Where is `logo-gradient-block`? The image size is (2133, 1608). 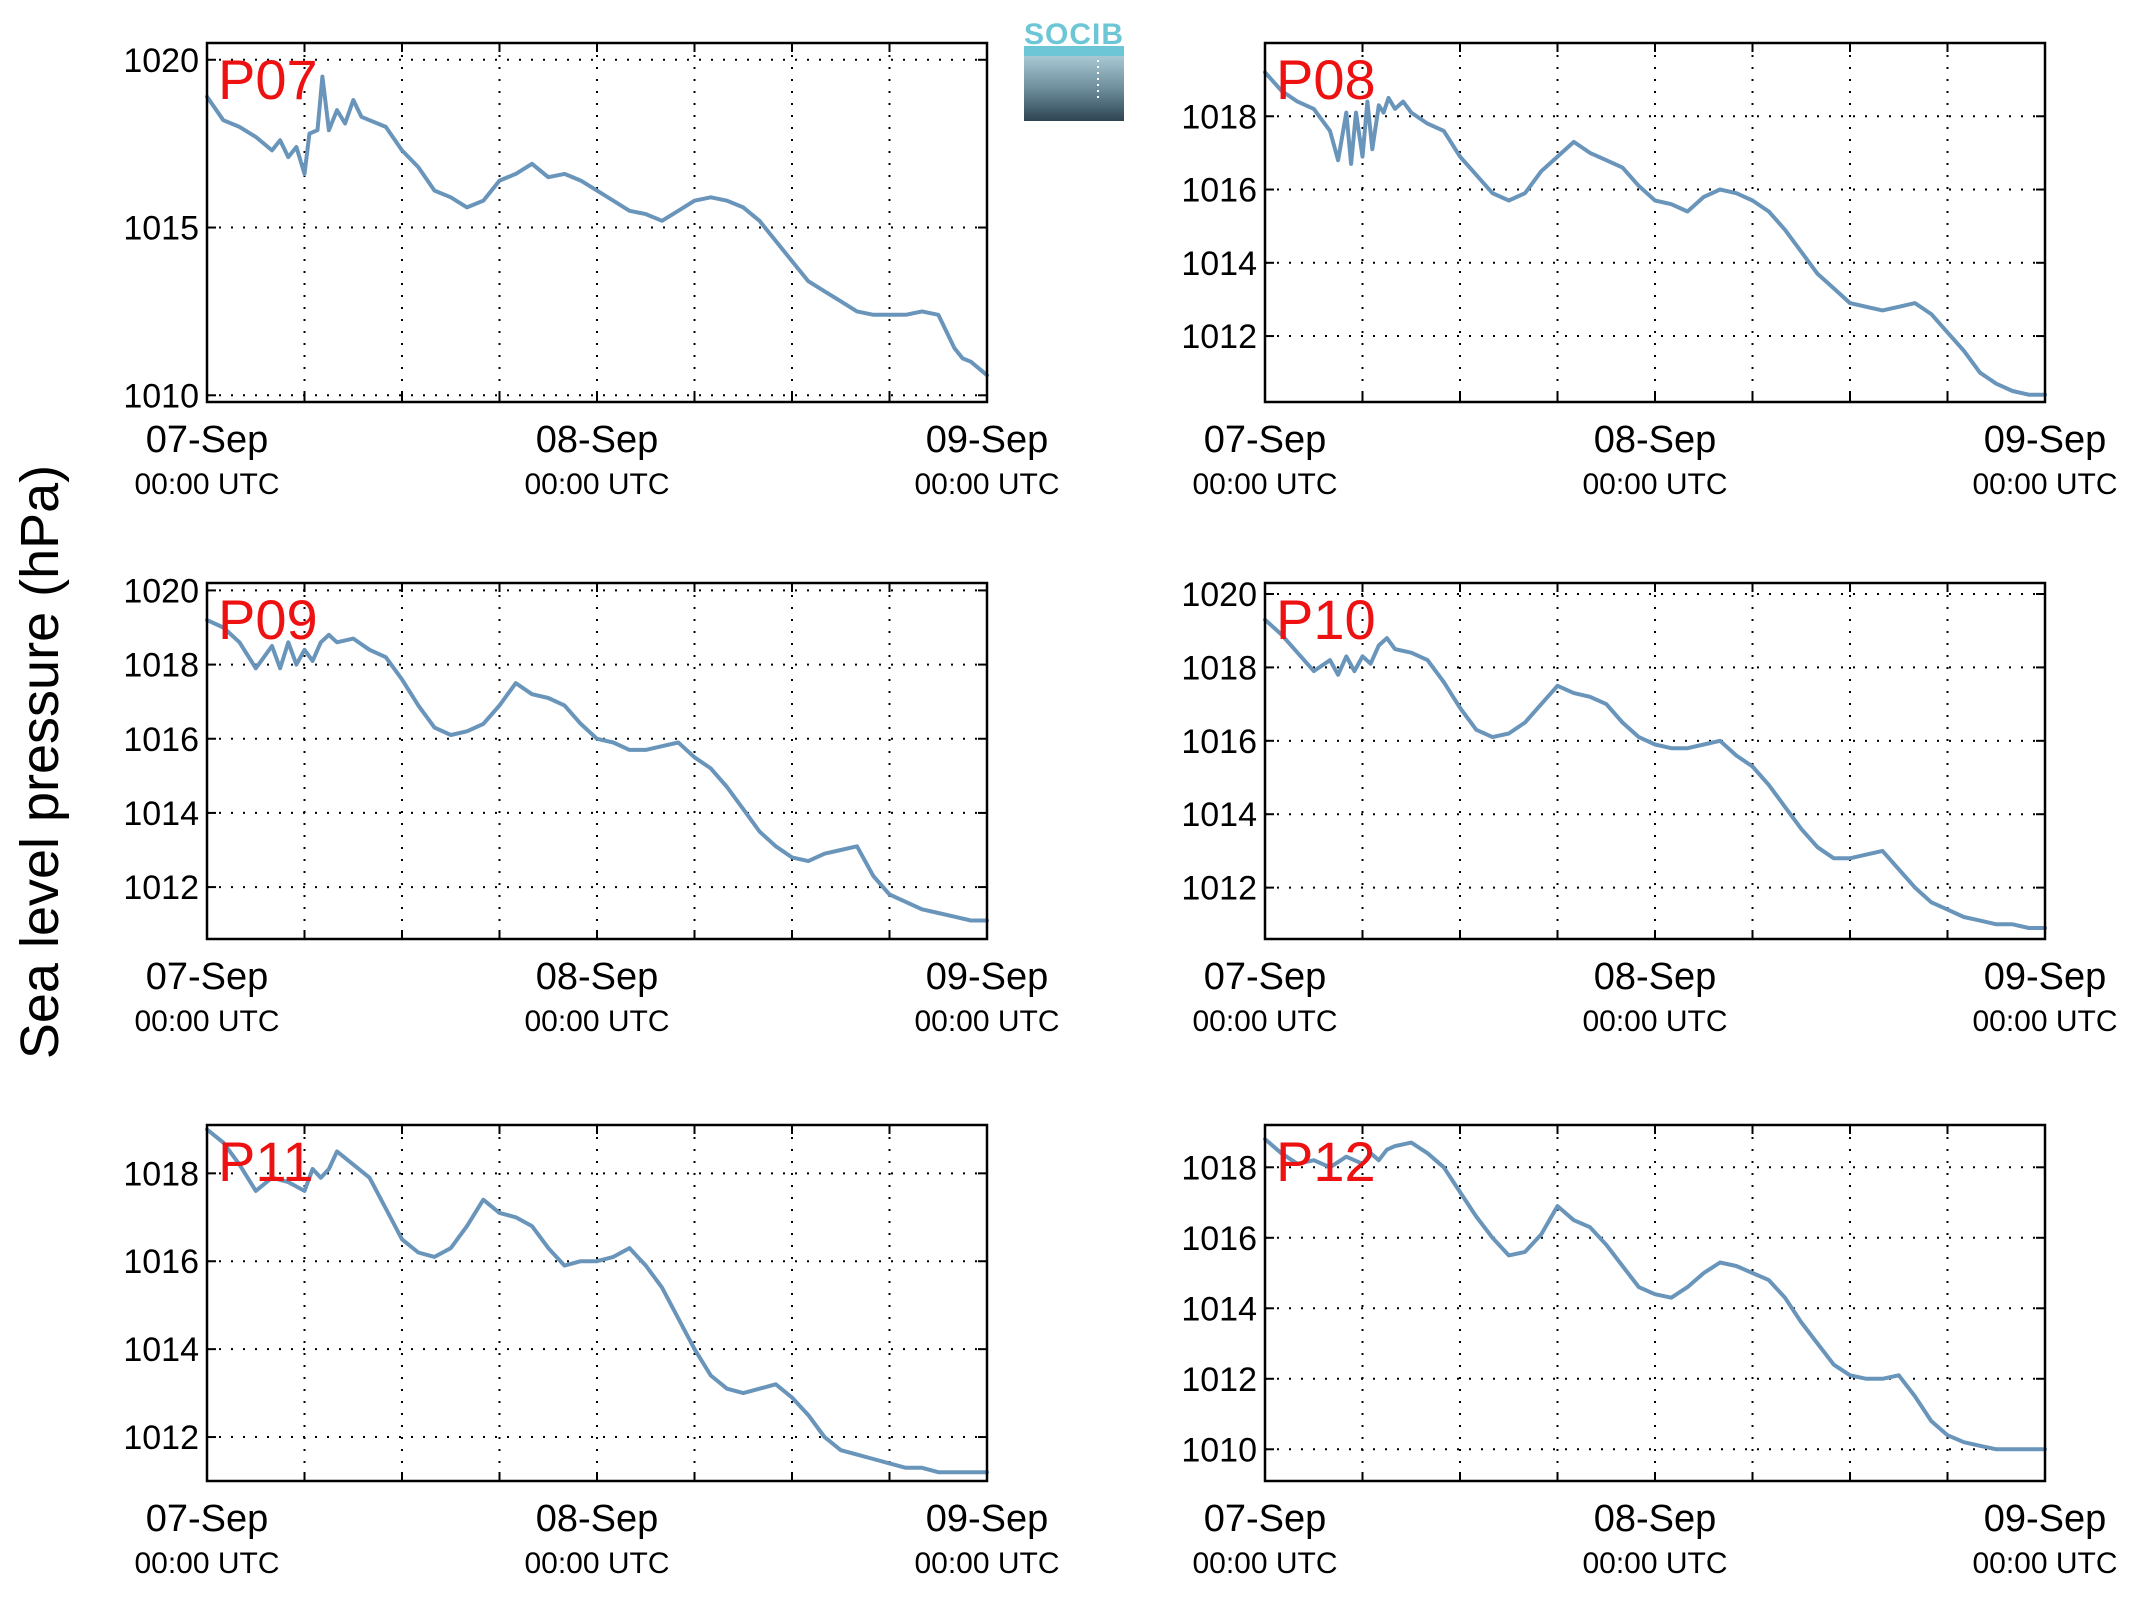
logo-gradient-block is located at coordinates (1074, 88).